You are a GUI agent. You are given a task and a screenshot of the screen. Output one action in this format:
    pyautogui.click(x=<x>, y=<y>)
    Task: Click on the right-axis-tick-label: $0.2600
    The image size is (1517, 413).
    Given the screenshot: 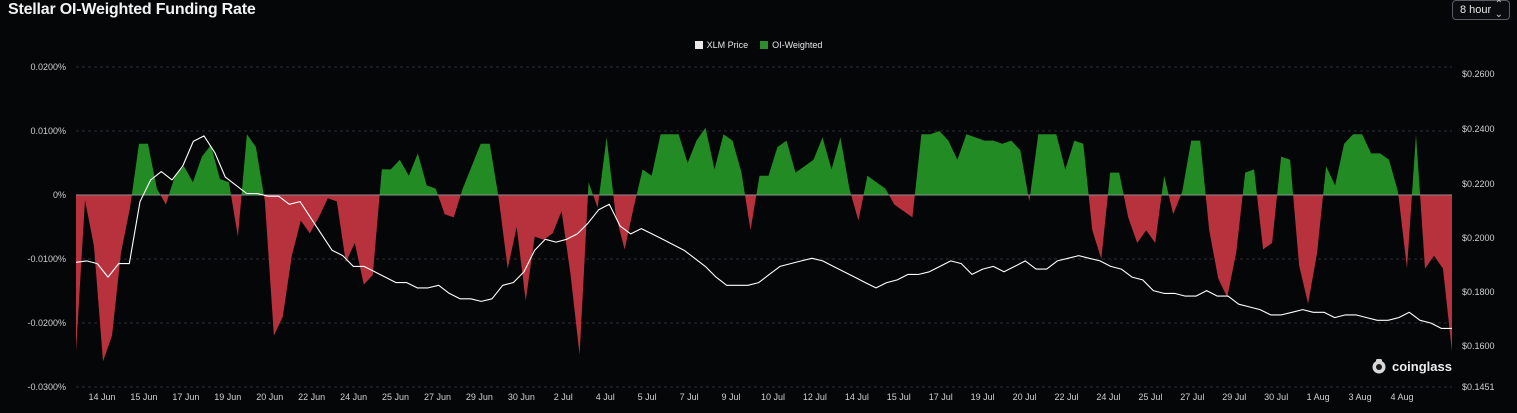 What is the action you would take?
    pyautogui.click(x=1478, y=74)
    